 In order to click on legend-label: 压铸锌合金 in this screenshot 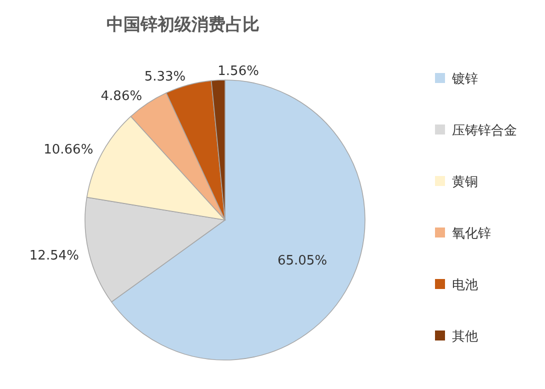, I will do `click(484, 131)`.